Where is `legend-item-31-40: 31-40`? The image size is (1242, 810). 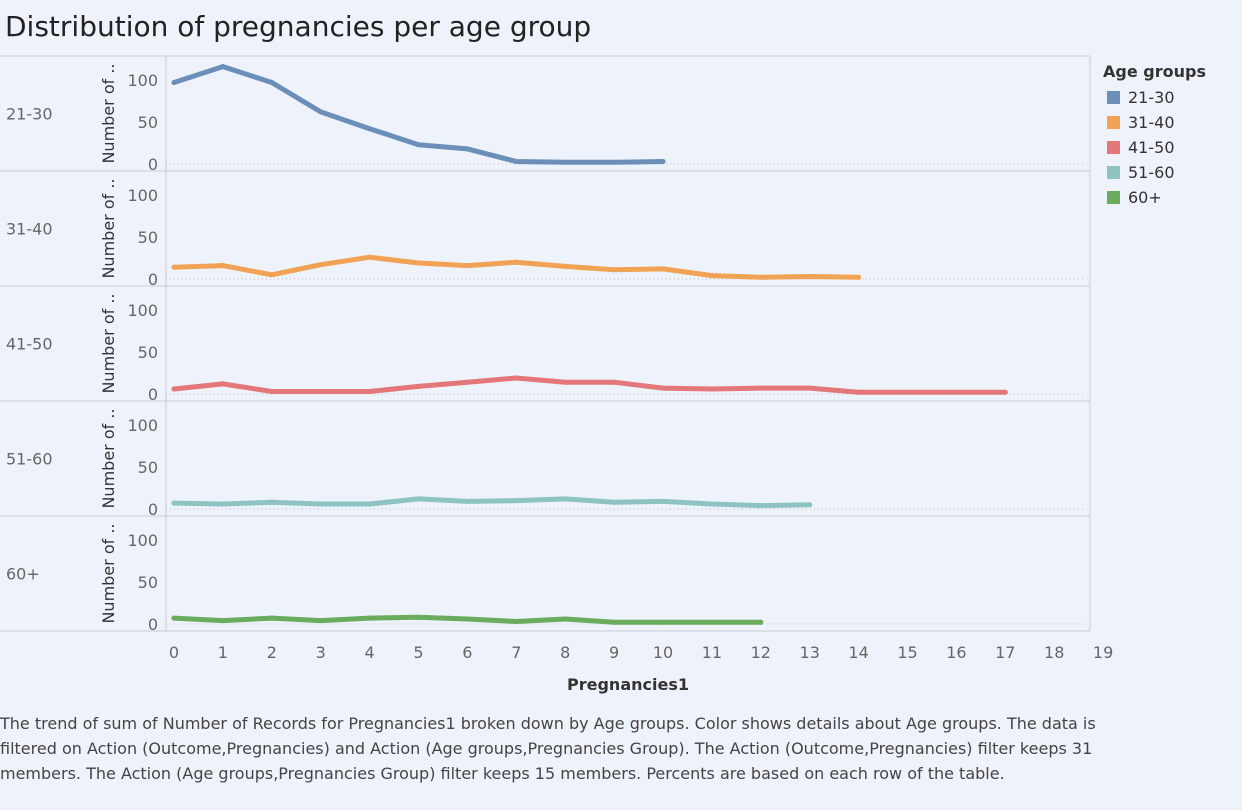
legend-item-31-40: 31-40 is located at coordinates (1154, 122).